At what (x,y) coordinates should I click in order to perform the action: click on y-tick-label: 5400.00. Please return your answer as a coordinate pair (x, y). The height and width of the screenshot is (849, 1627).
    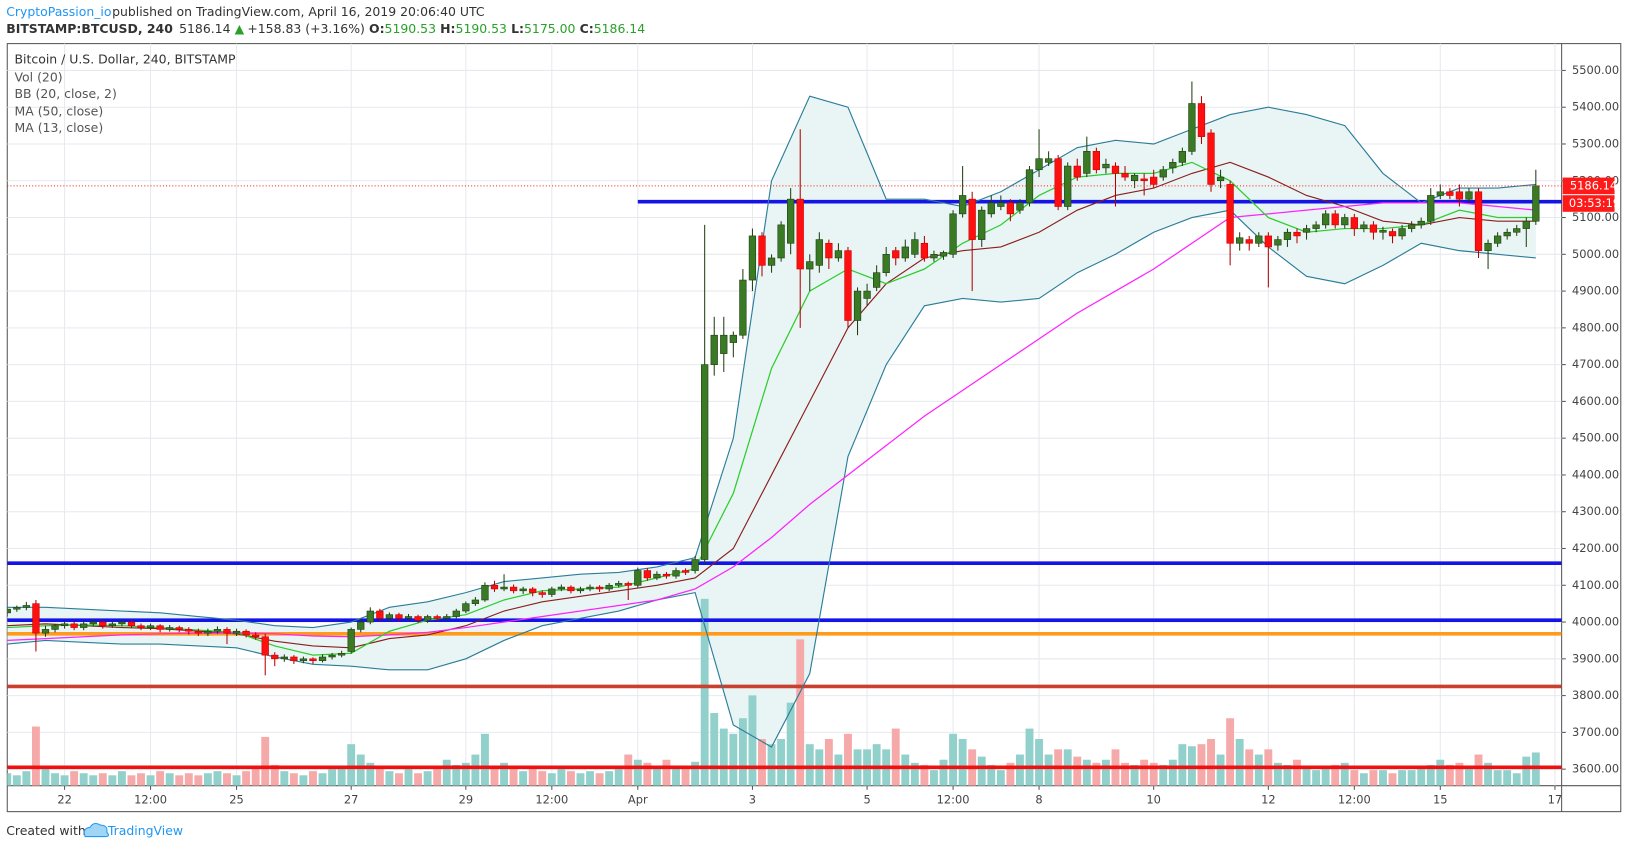
    Looking at the image, I should click on (1595, 107).